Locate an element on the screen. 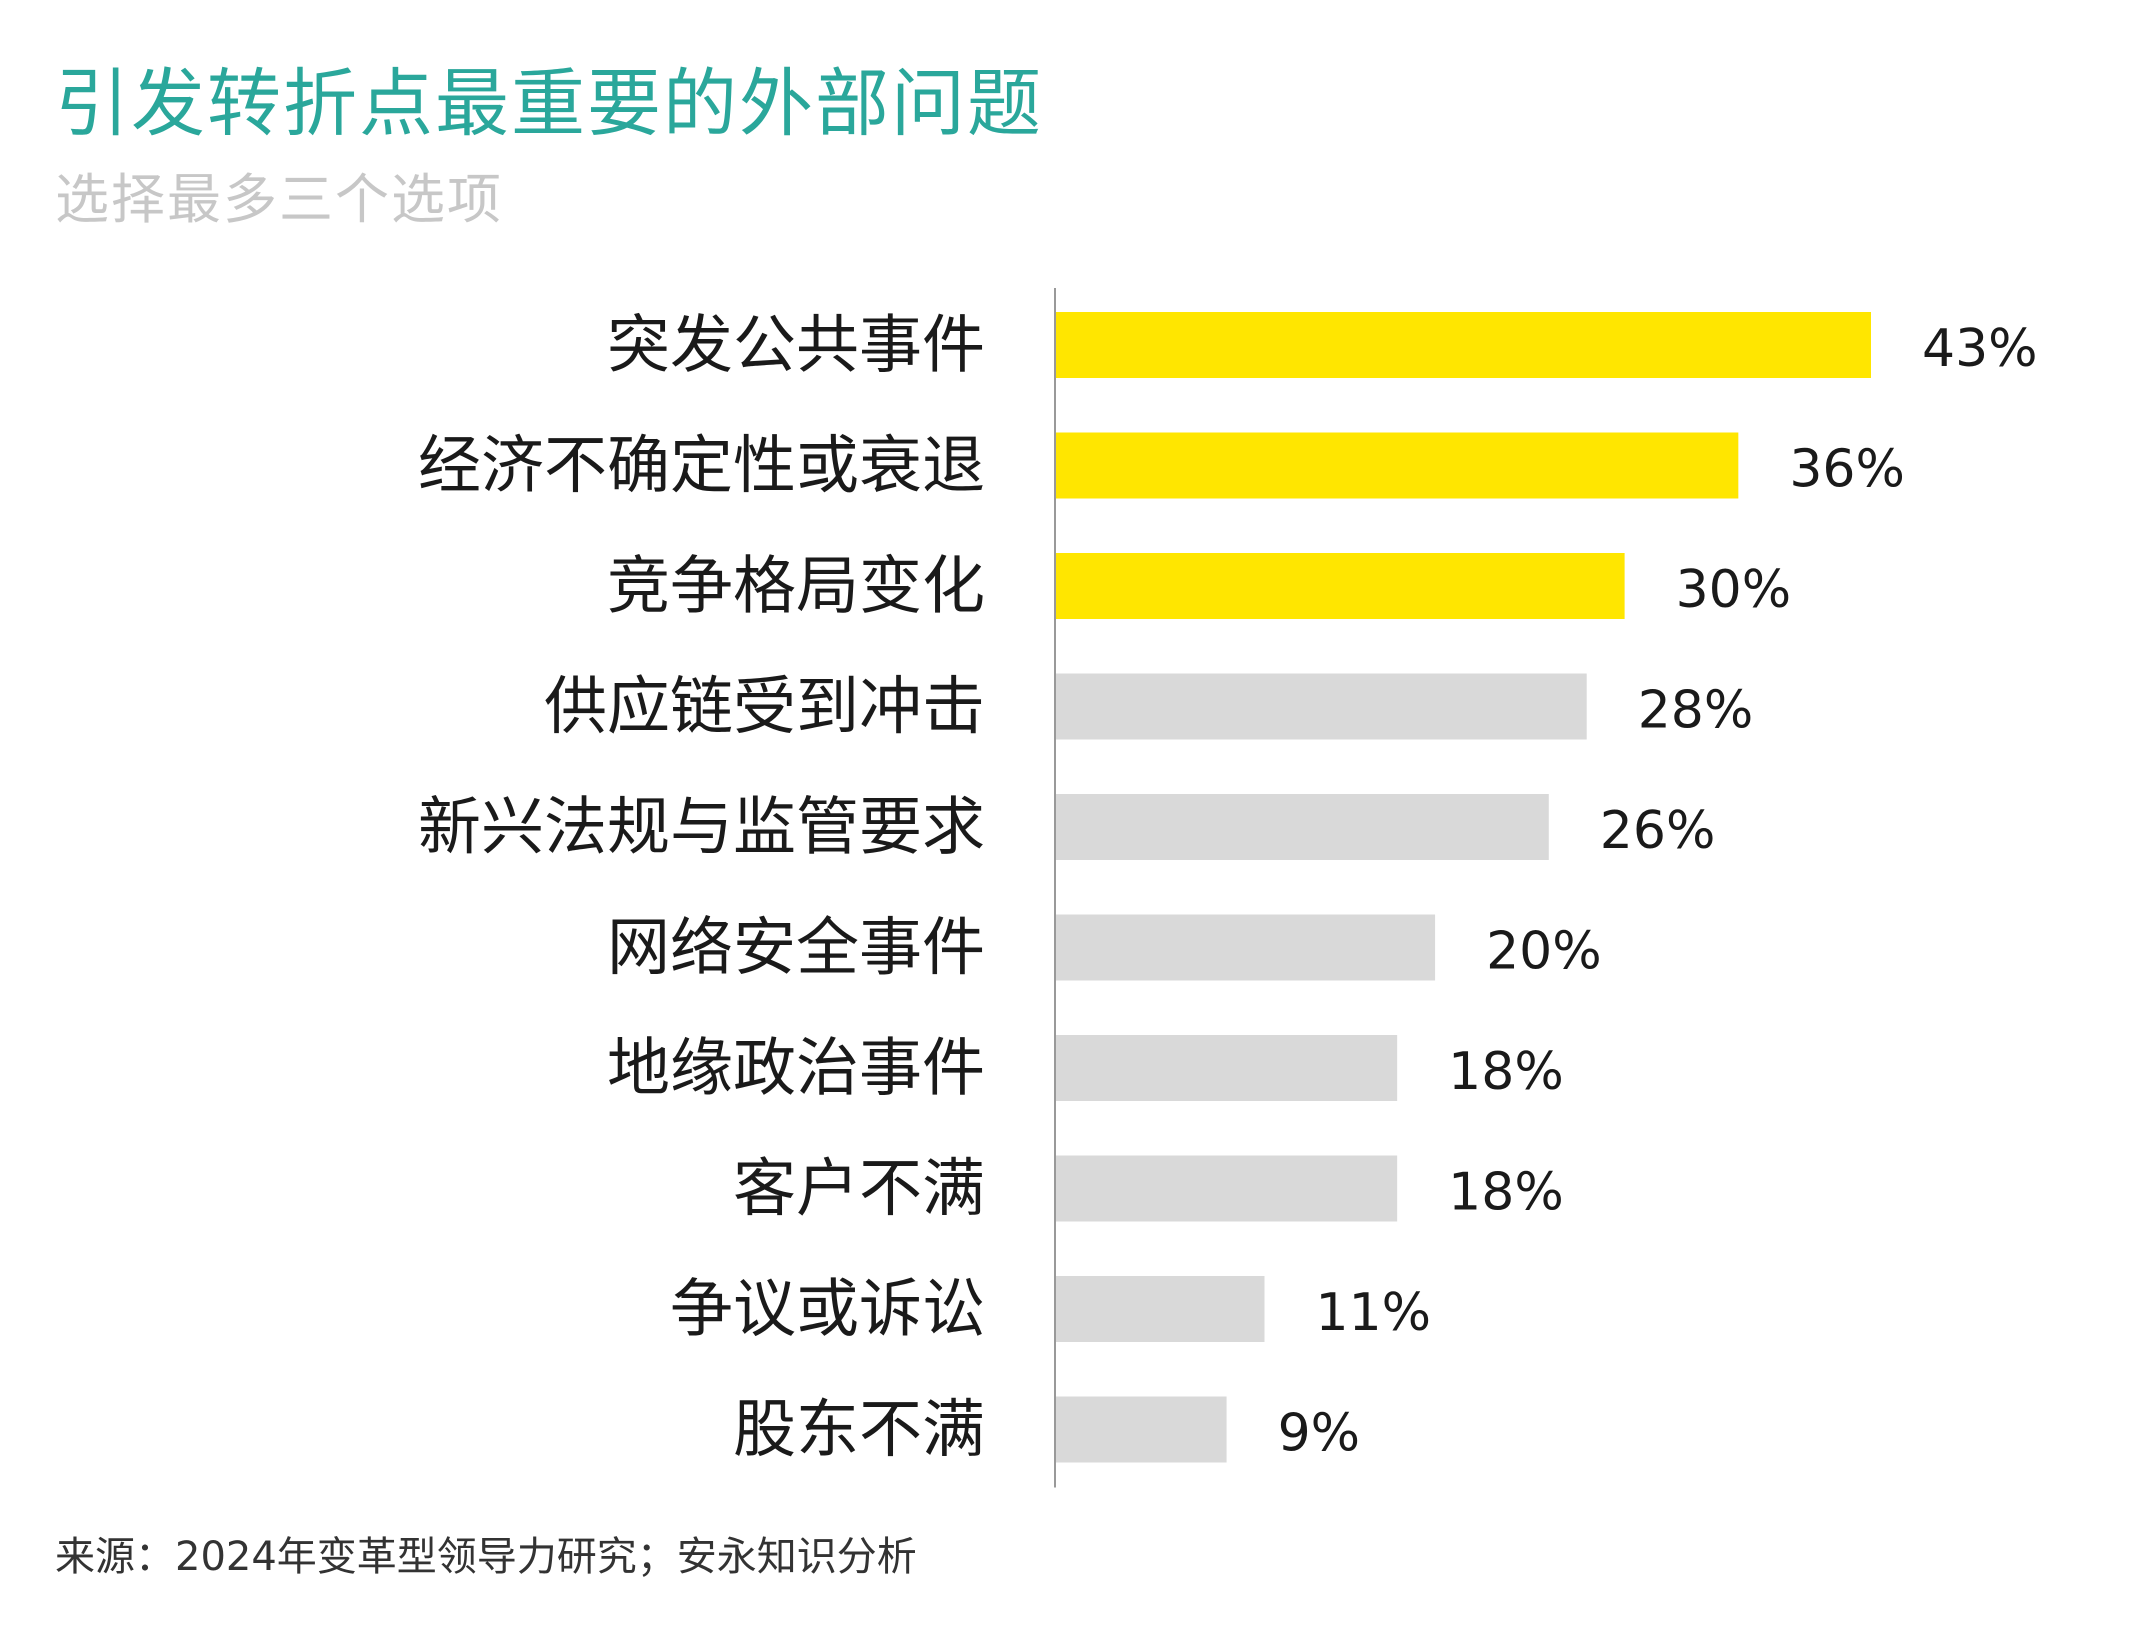 Image resolution: width=2130 pixels, height=1637 pixels. value-label-10: 9% is located at coordinates (1319, 1434).